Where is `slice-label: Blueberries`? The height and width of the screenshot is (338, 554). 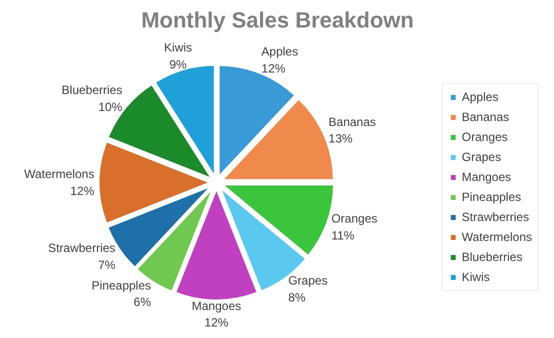
slice-label: Blueberries is located at coordinates (92, 90).